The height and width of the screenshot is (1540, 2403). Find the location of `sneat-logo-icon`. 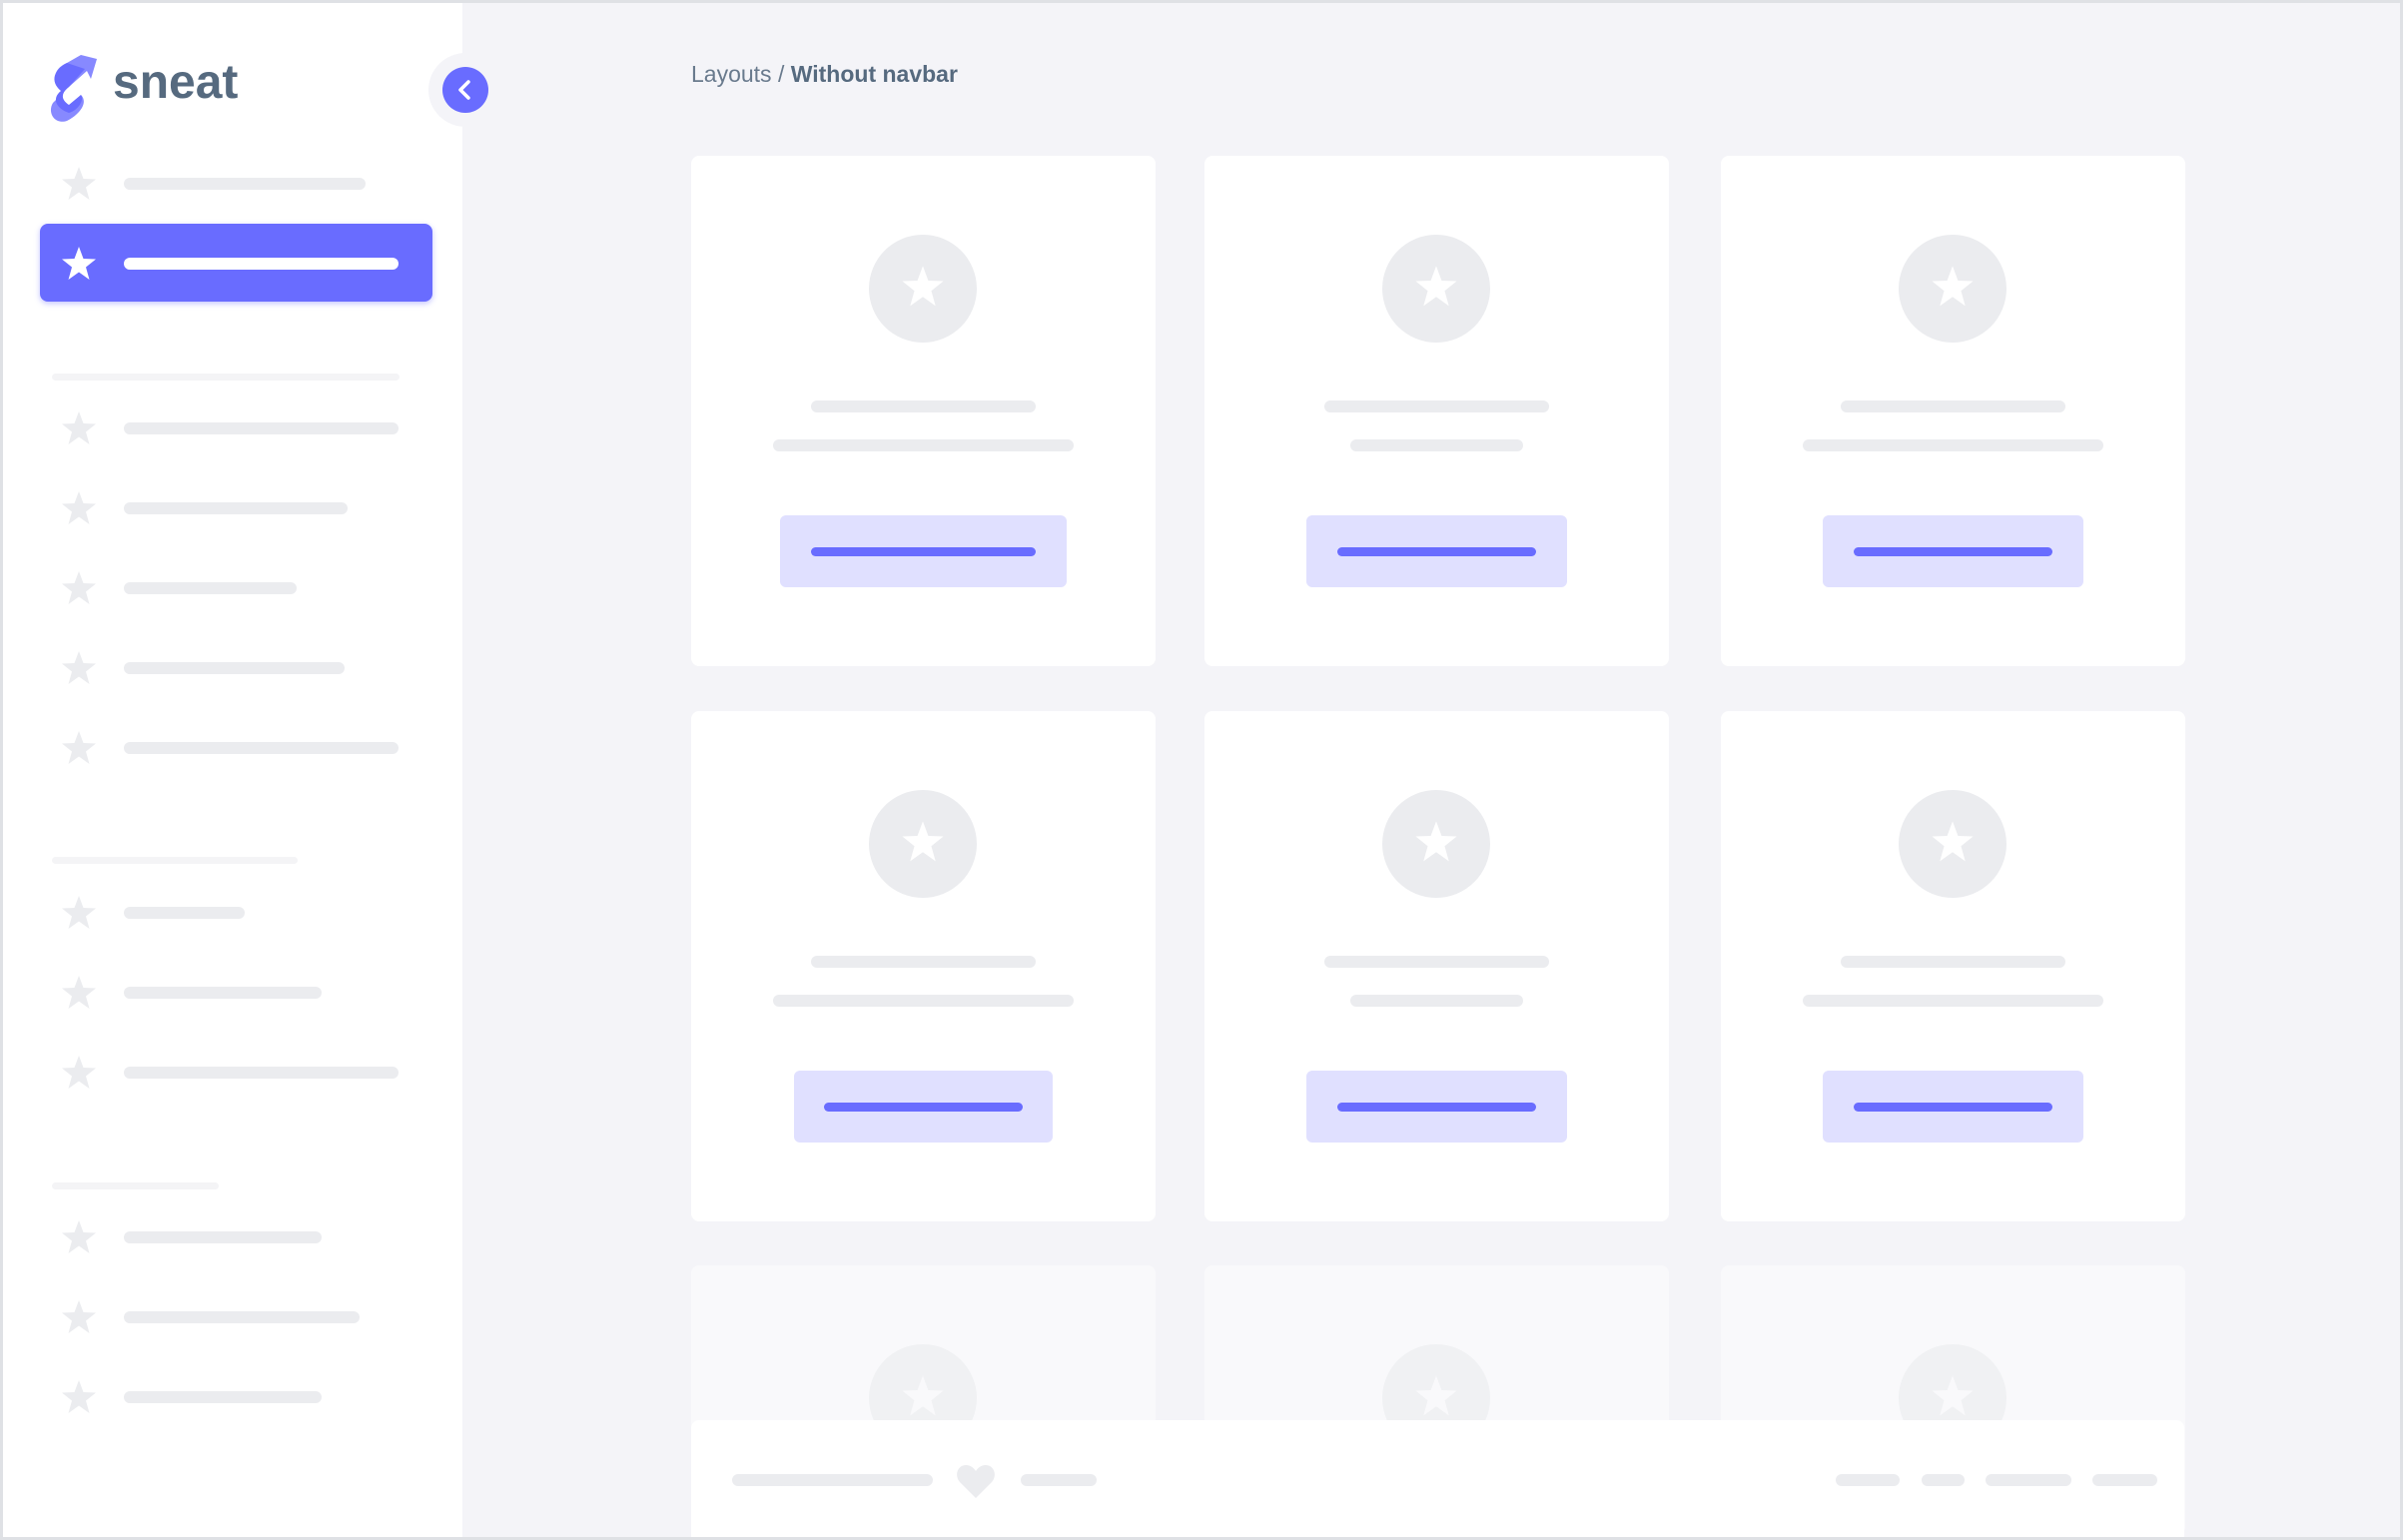

sneat-logo-icon is located at coordinates (73, 88).